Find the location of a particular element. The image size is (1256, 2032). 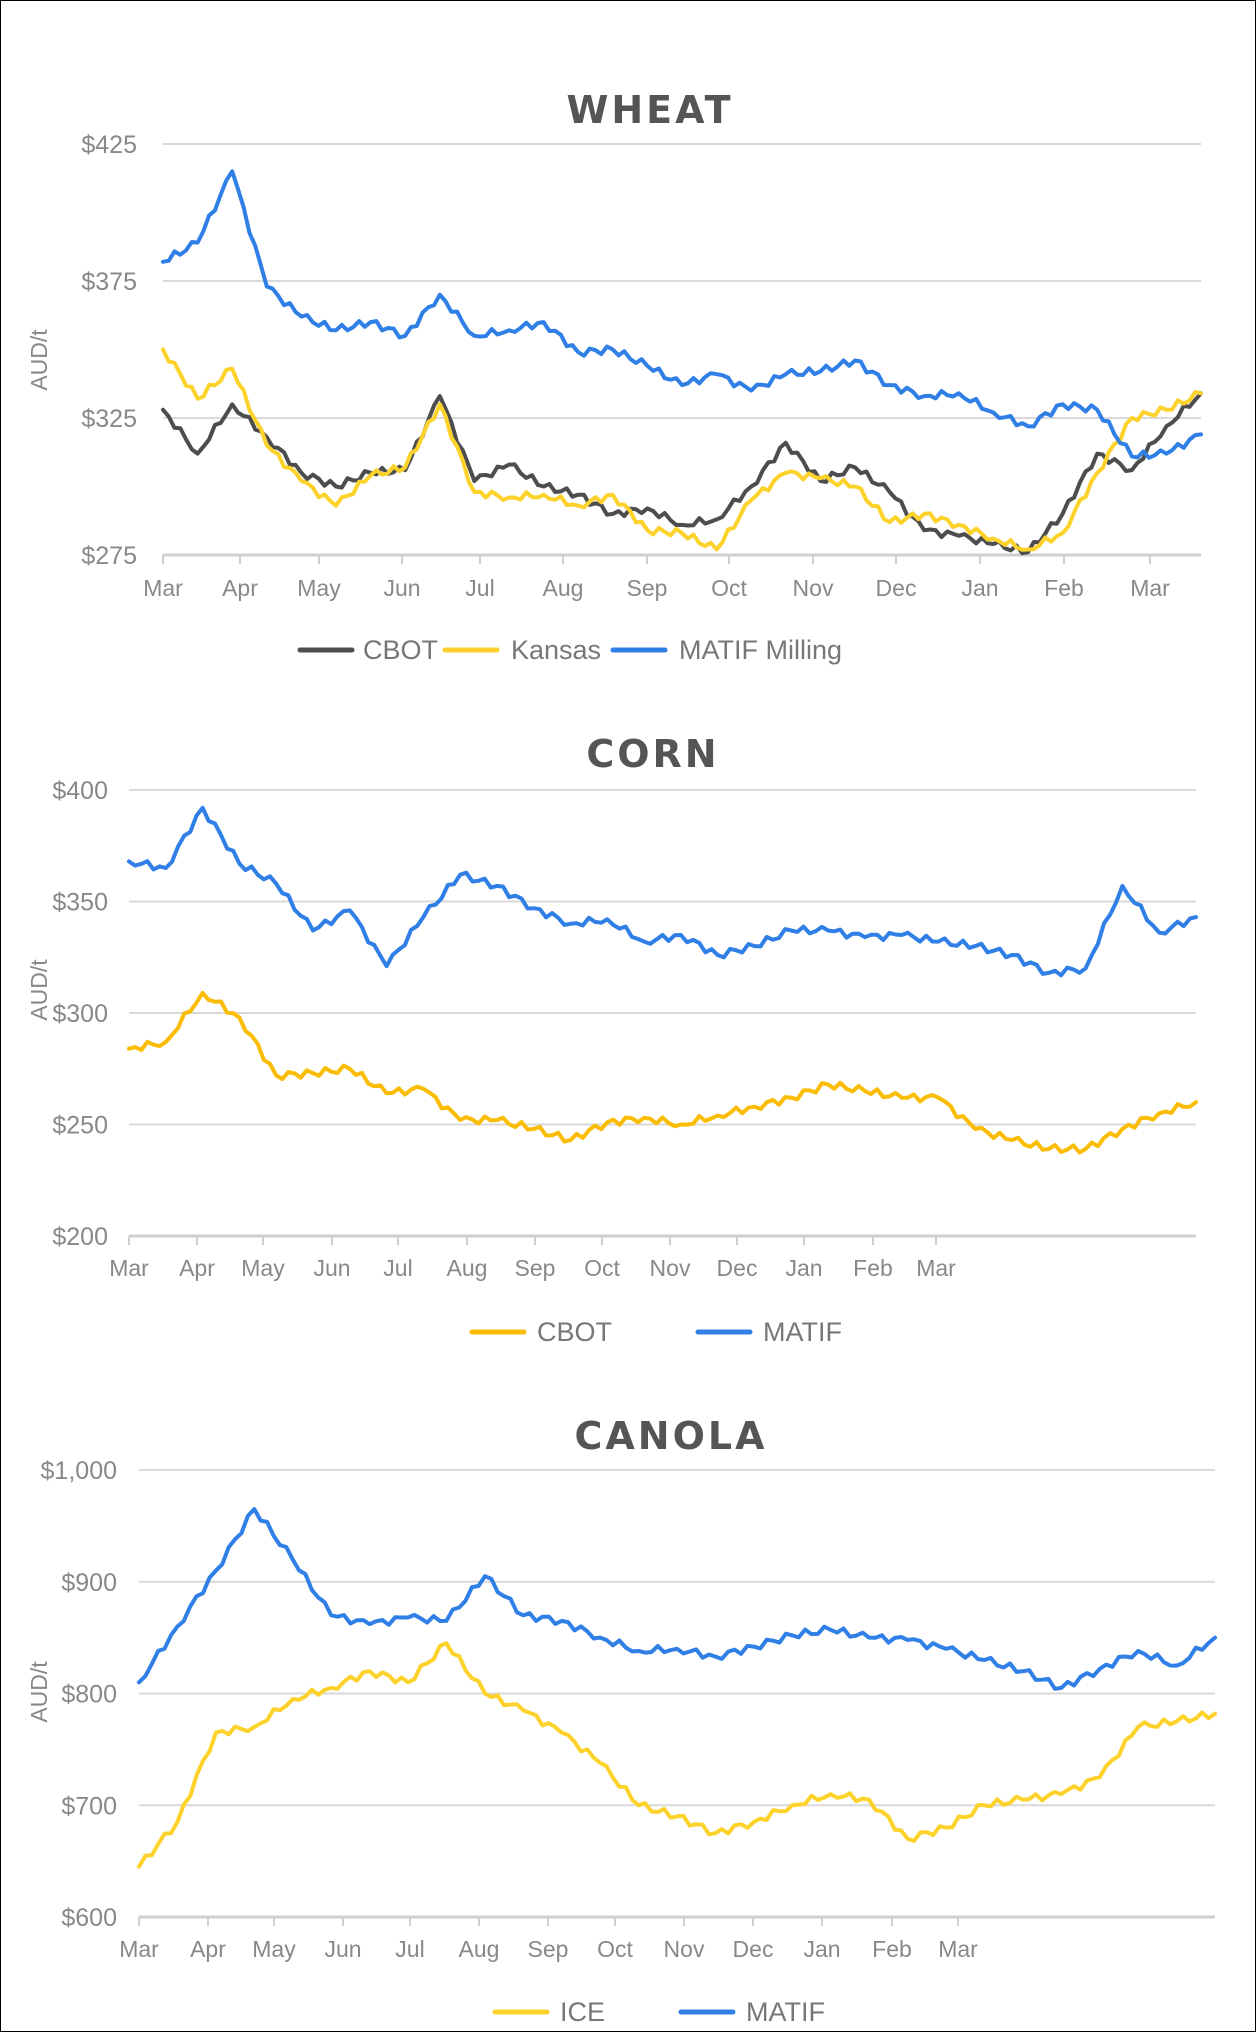

y-axis-ticks: $200 $250 $300 $350 $400 is located at coordinates (80, 1014).